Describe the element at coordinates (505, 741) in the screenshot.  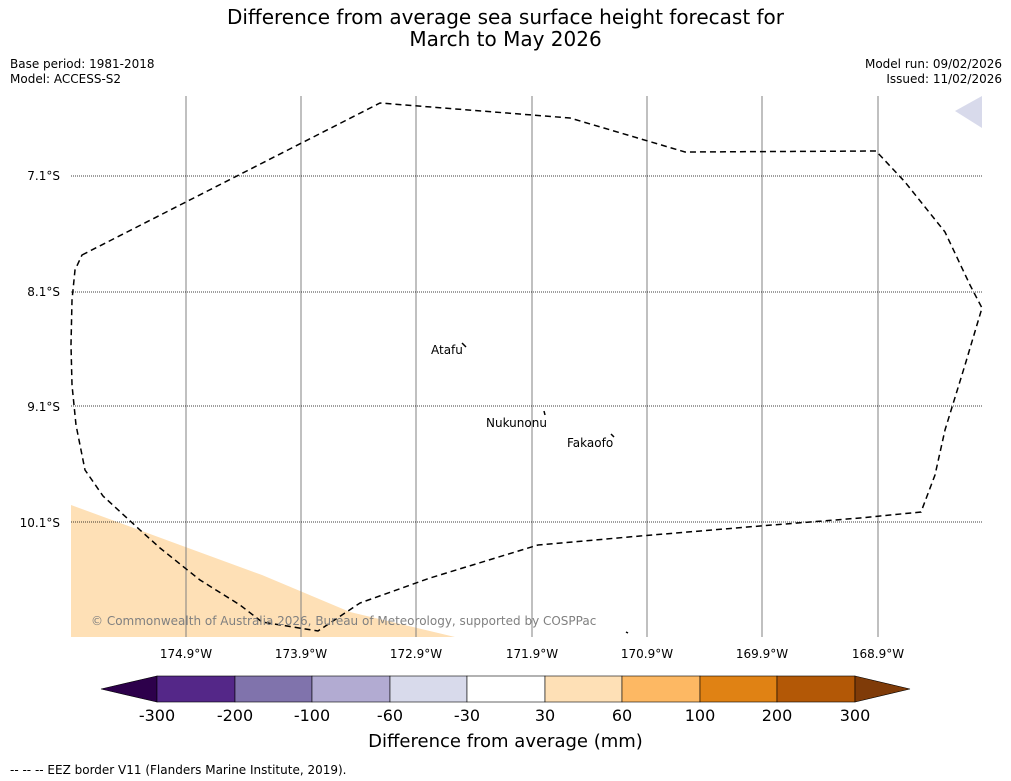
I see `colorbar-label: Difference from average (mm)` at that location.